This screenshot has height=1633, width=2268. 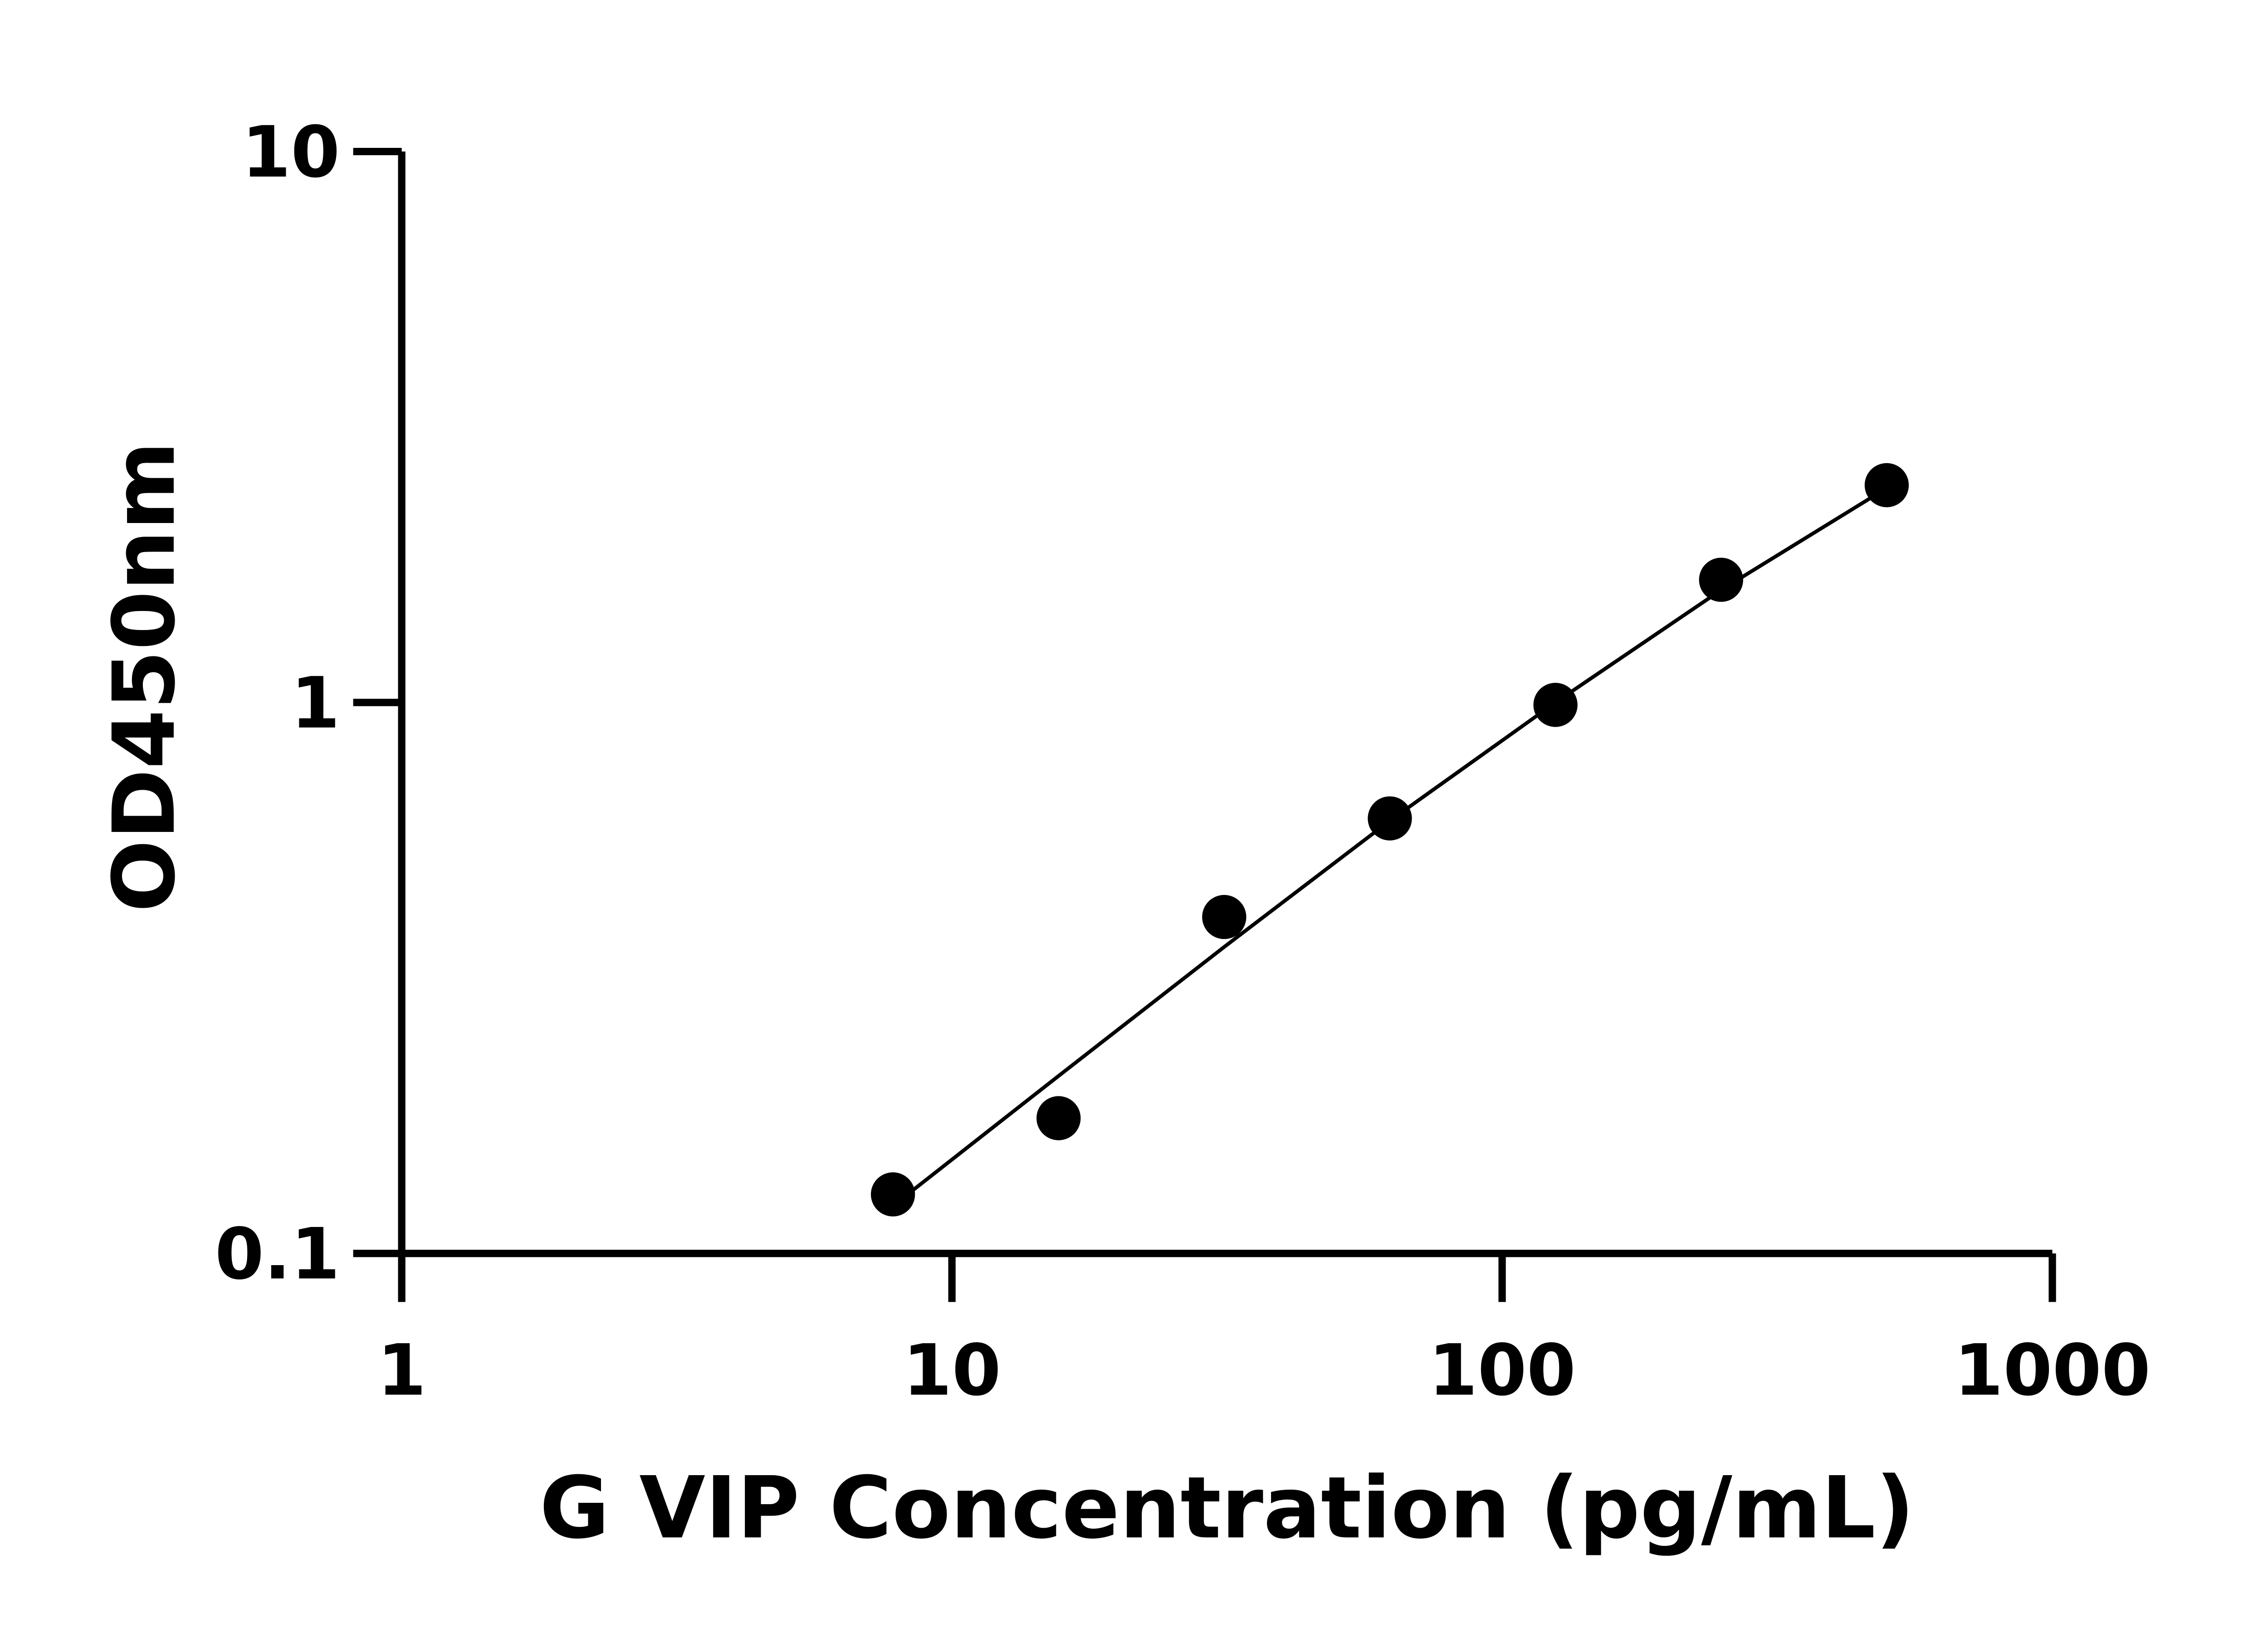 I want to click on x-axis-label: G VIP Concentration (pg/mL), so click(x=1227, y=1508).